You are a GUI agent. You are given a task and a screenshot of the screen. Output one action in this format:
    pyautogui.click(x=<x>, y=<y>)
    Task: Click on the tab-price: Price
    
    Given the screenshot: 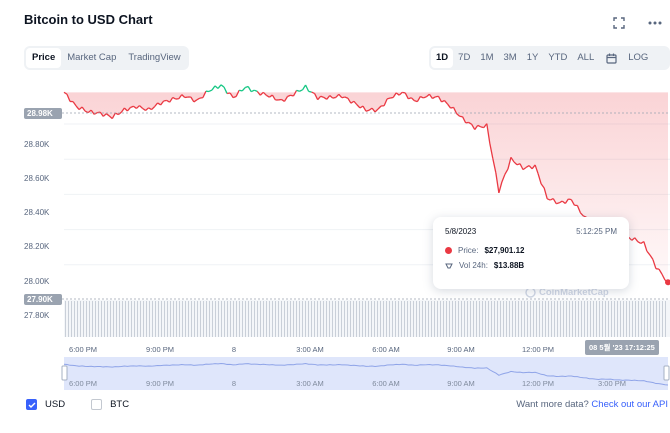 What is the action you would take?
    pyautogui.click(x=44, y=58)
    